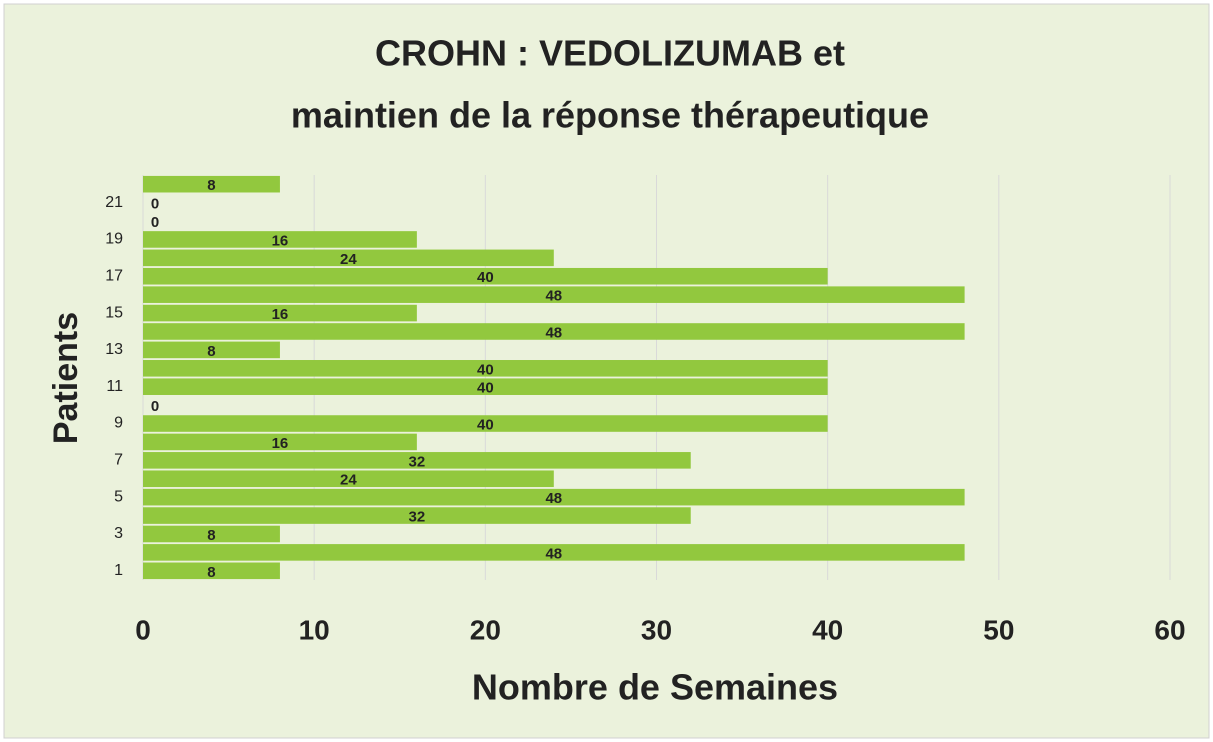 This screenshot has height=742, width=1213. I want to click on x-axis-title: Nombre de Semaines, so click(655, 687).